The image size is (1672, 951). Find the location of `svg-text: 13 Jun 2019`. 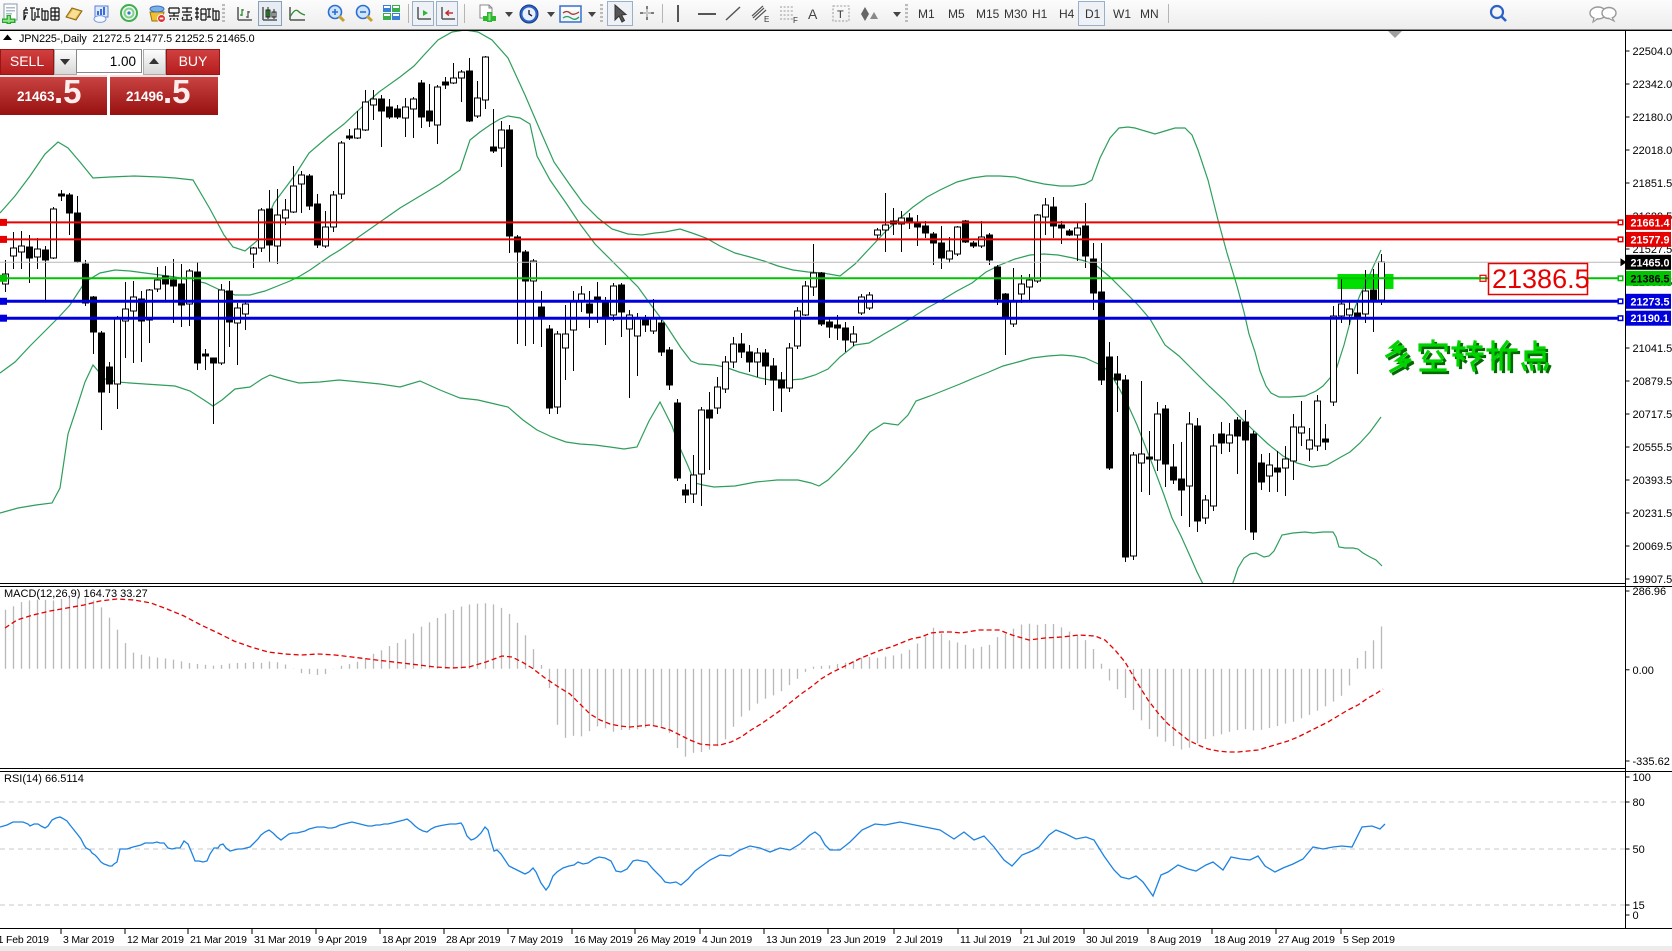

svg-text: 13 Jun 2019 is located at coordinates (794, 940).